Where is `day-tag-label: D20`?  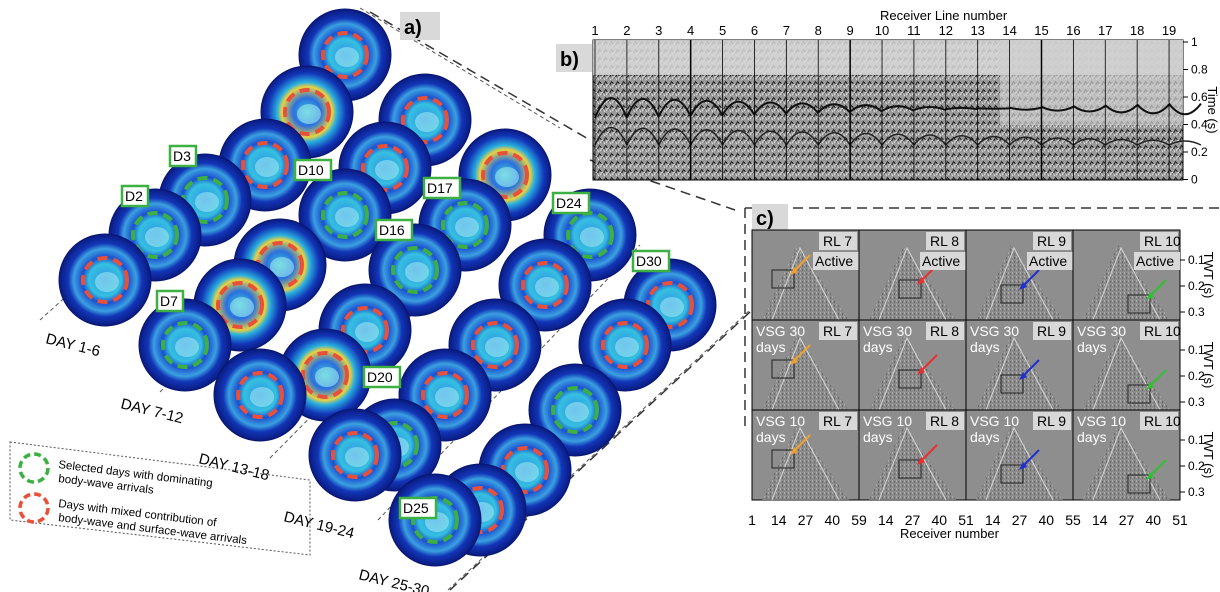
day-tag-label: D20 is located at coordinates (380, 377).